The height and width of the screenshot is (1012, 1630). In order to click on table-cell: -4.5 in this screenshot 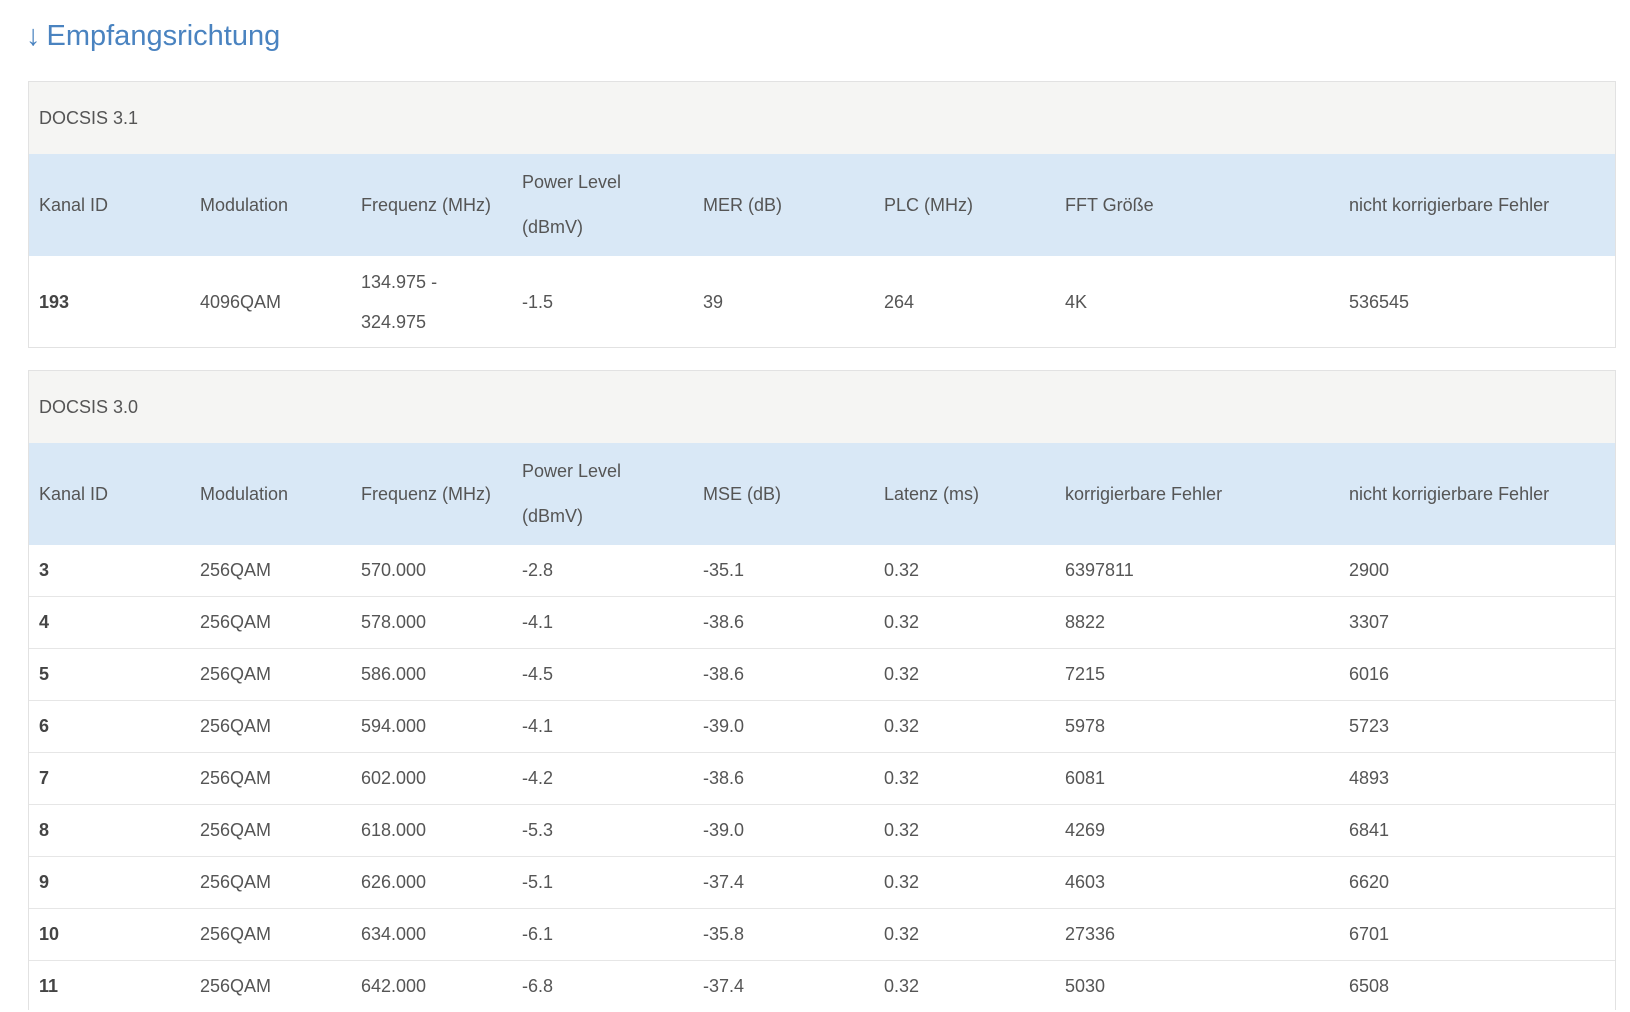, I will do `click(602, 675)`.